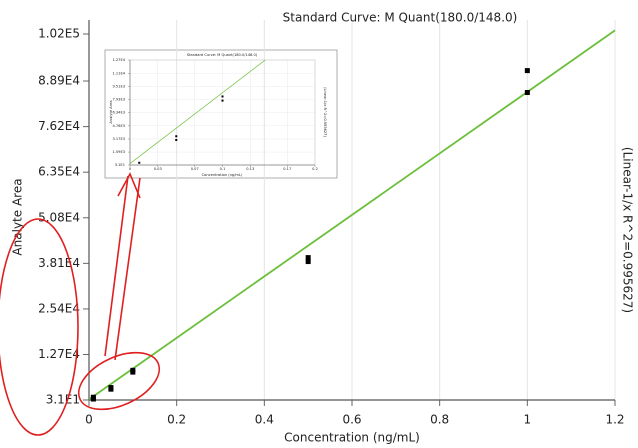 The image size is (638, 448). Describe the element at coordinates (118, 152) in the screenshot. I see `y-tick-label: 1.59E3` at that location.